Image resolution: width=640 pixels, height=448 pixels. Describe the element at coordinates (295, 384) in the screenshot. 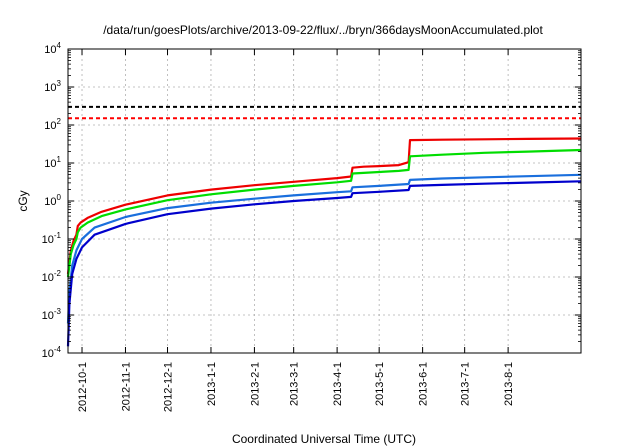

I see `x-tick-label: 2013-3-1` at that location.